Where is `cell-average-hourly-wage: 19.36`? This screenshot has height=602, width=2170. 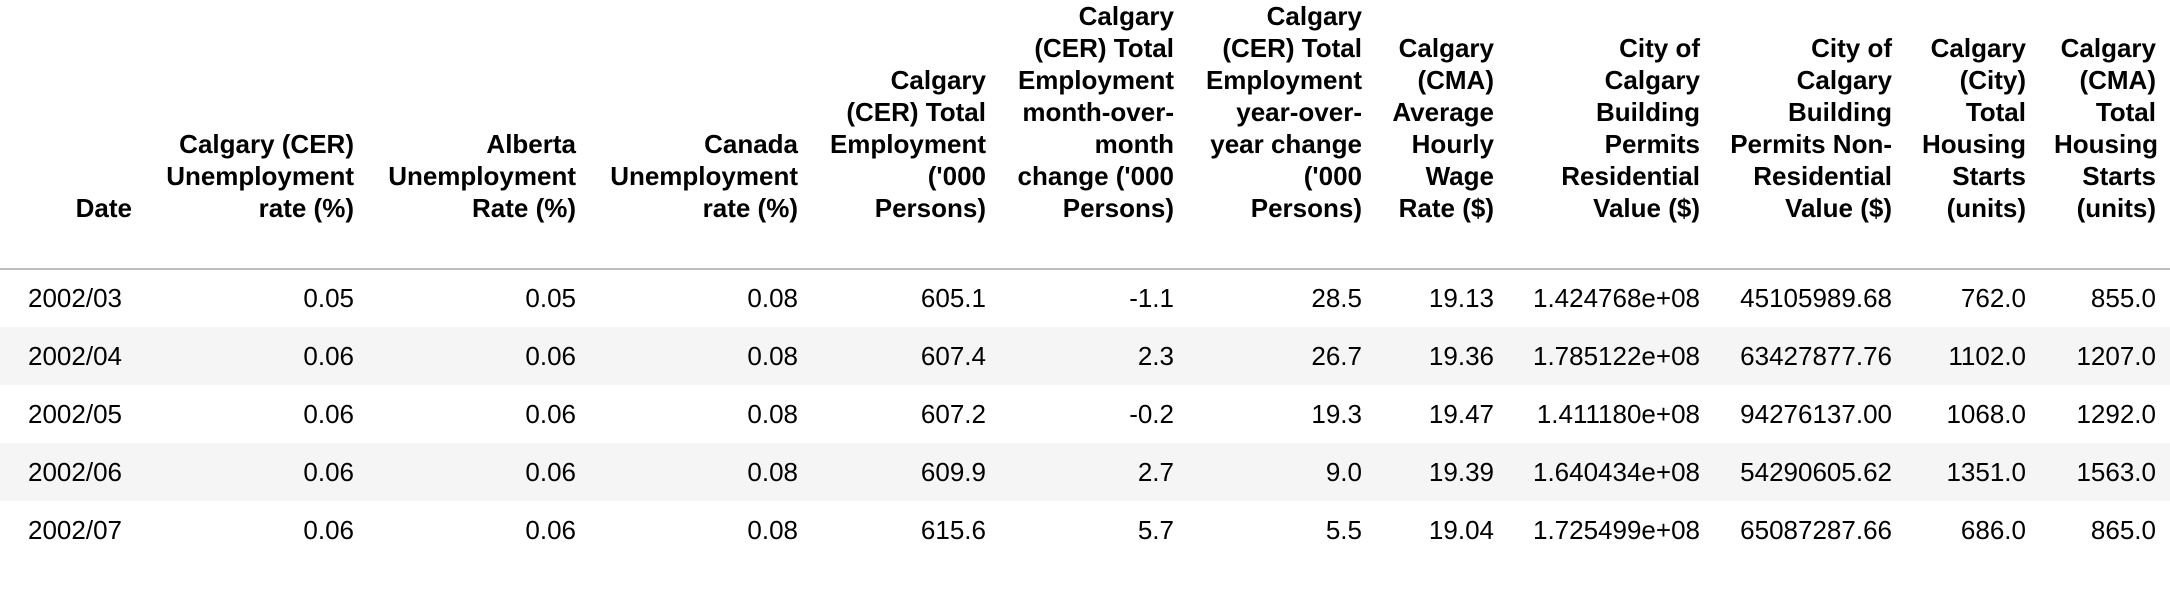 cell-average-hourly-wage: 19.36 is located at coordinates (1442, 356).